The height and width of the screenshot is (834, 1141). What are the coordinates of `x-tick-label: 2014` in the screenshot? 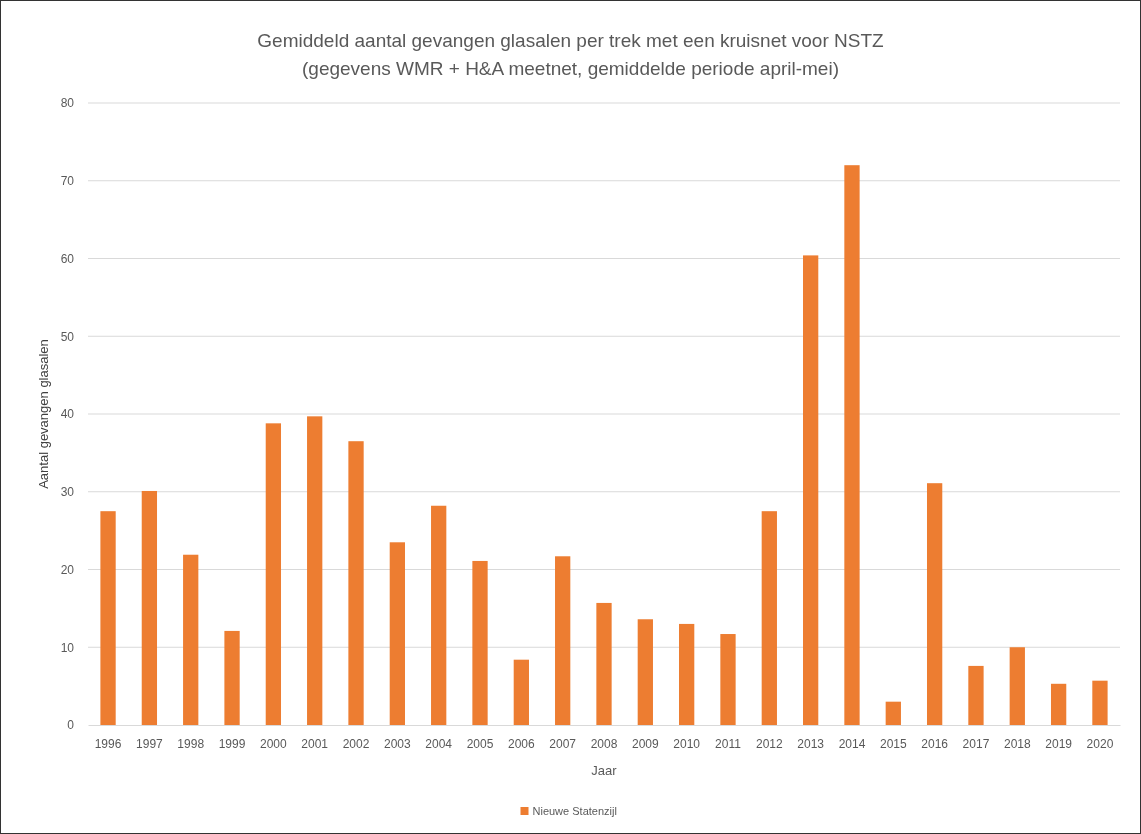 It's located at (852, 743).